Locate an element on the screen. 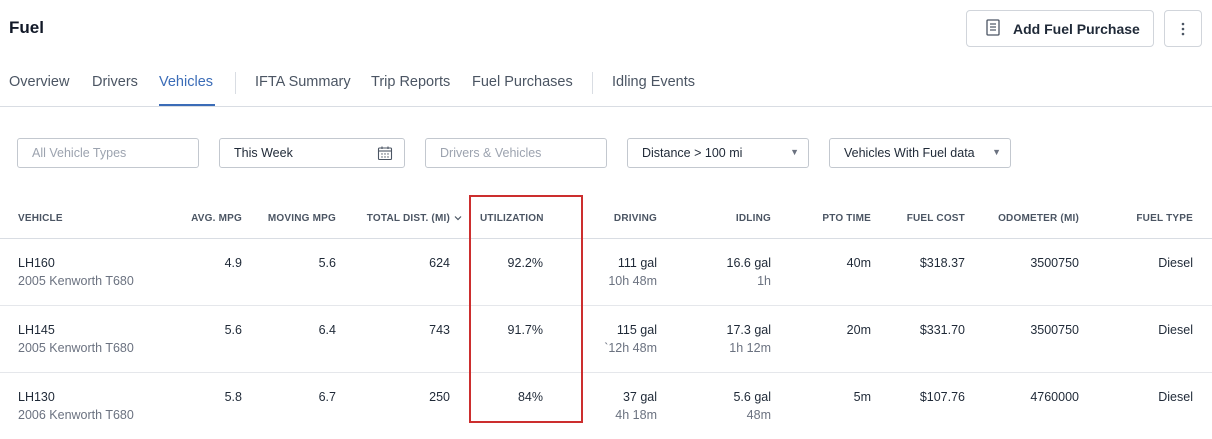 The width and height of the screenshot is (1212, 439). utilization-highlight-box is located at coordinates (526, 309).